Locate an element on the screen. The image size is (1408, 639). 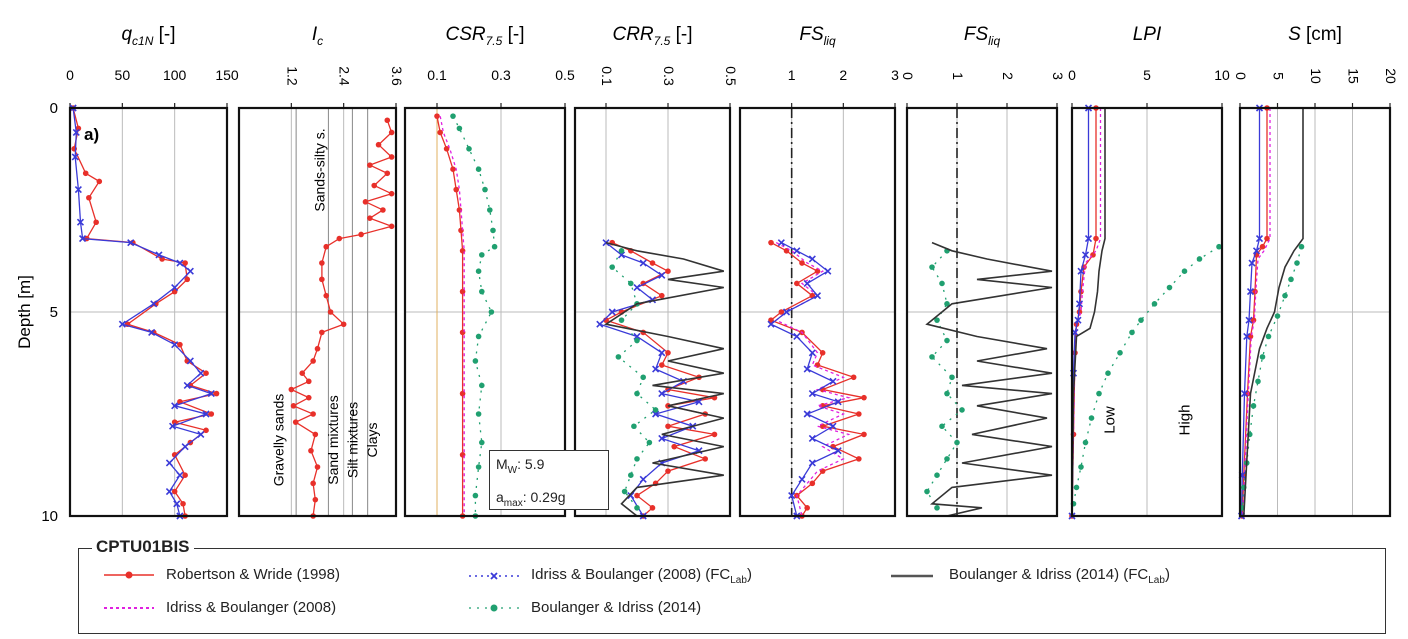
panel-s: 0 5 10 15 20 S [cm] is located at coordinates (1316, 272).